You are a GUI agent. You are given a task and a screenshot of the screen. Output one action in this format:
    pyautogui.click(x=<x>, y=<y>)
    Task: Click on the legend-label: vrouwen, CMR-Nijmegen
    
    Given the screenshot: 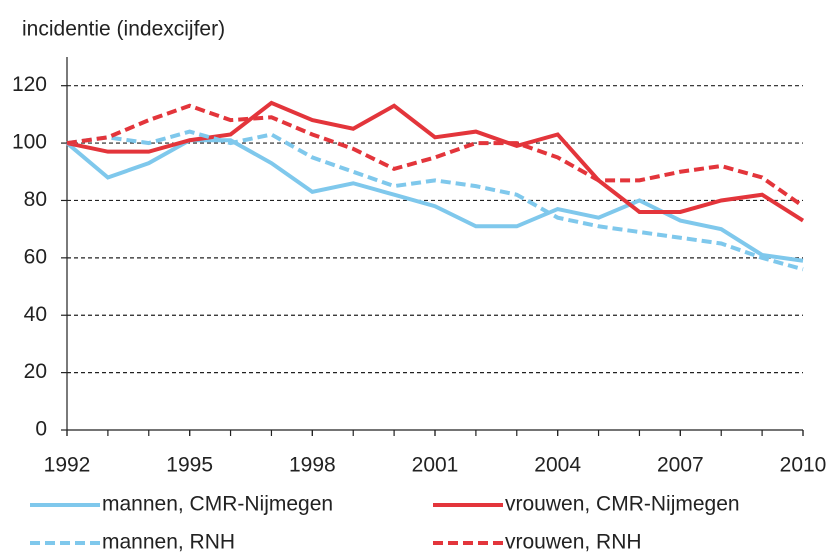 What is the action you would take?
    pyautogui.click(x=622, y=504)
    